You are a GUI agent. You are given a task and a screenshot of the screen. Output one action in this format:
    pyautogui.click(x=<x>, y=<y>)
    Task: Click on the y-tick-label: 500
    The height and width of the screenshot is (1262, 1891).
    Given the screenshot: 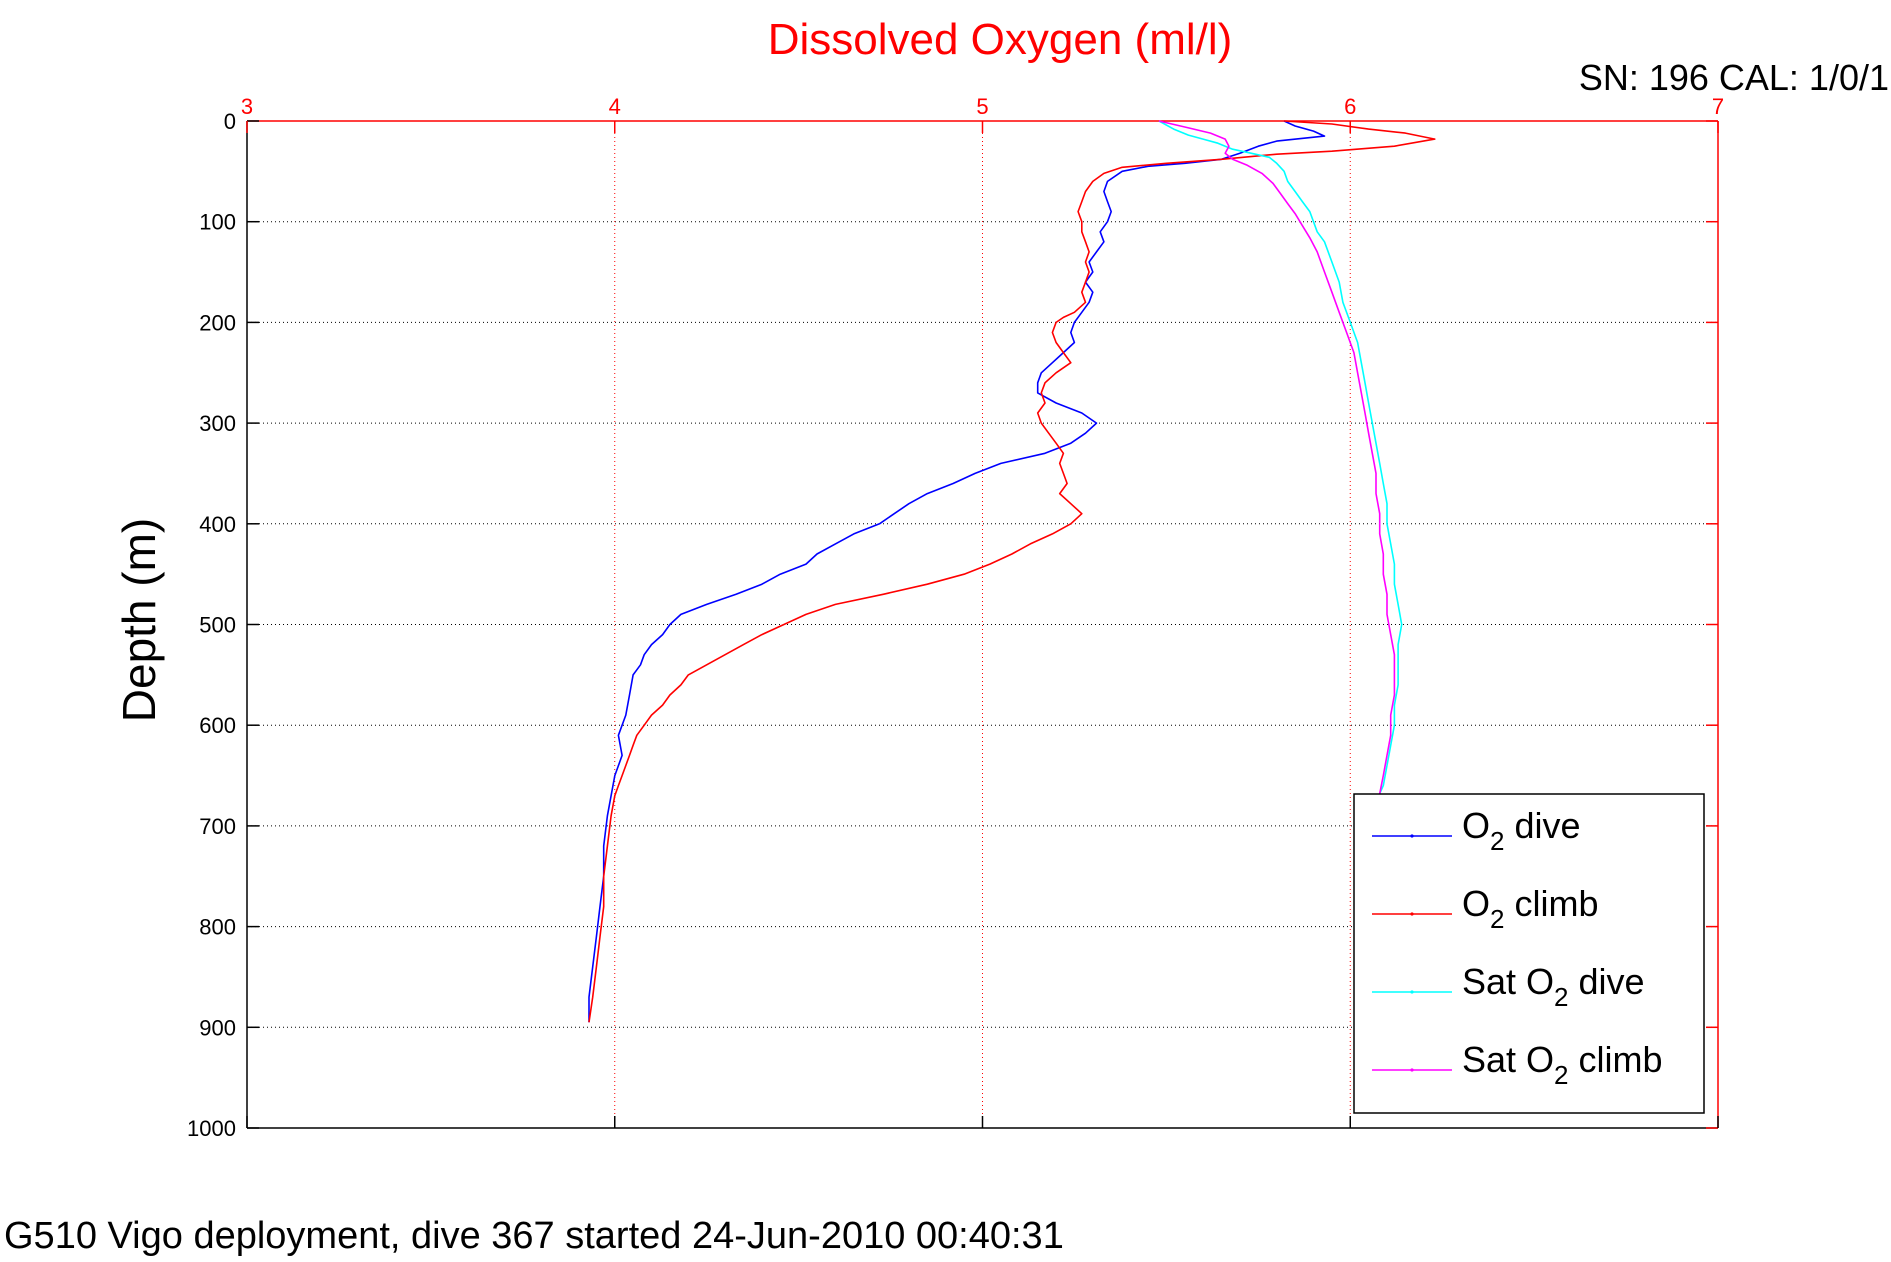 What is the action you would take?
    pyautogui.click(x=217, y=625)
    